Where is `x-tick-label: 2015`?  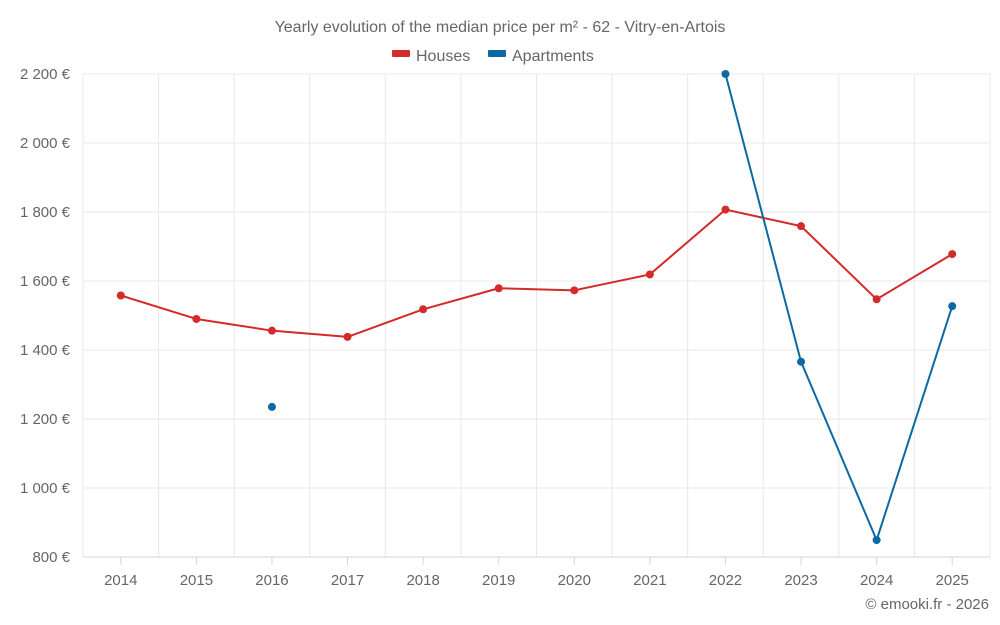 x-tick-label: 2015 is located at coordinates (196, 580).